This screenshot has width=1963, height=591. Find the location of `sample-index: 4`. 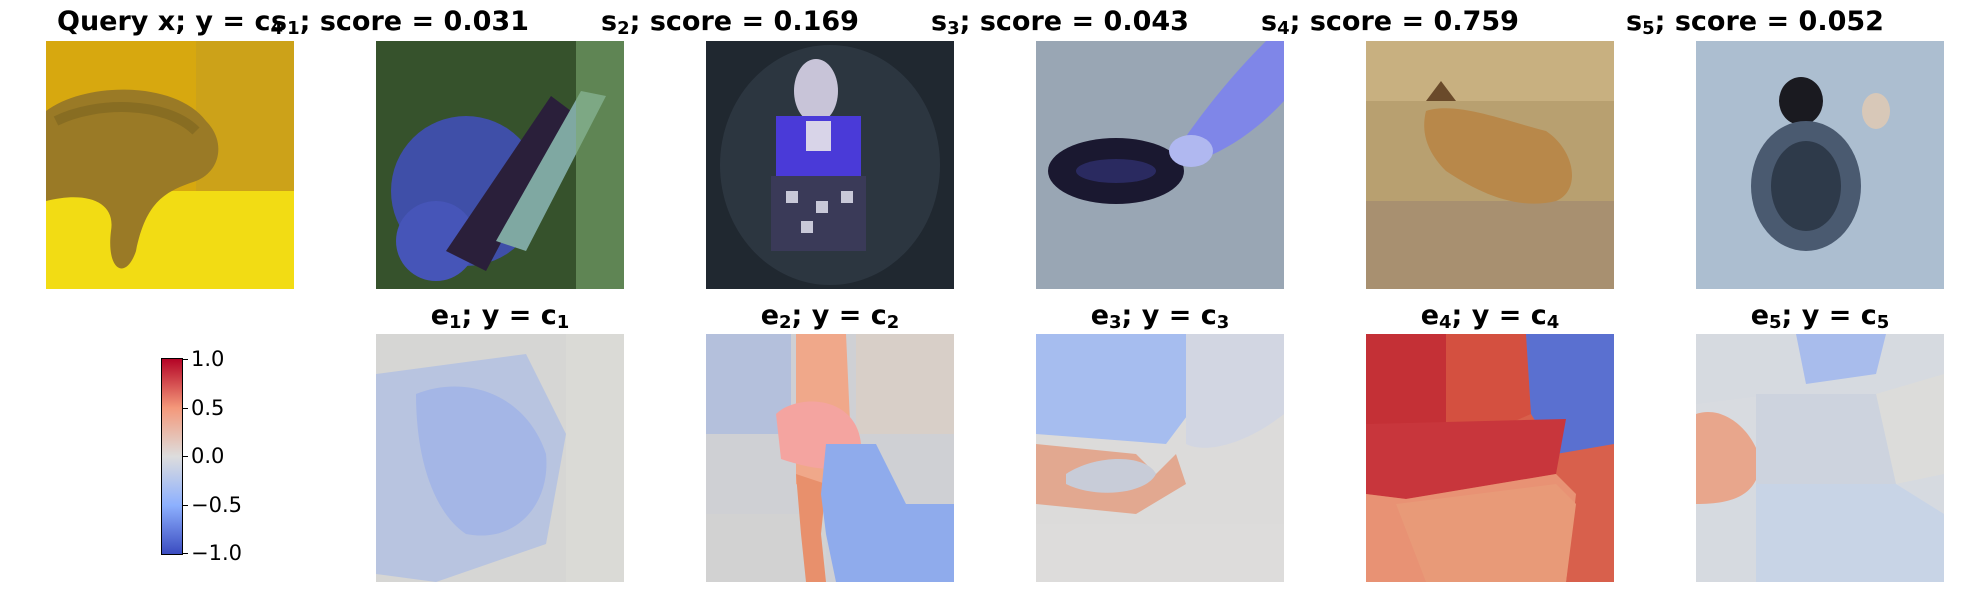

sample-index: 4 is located at coordinates (1283, 28).